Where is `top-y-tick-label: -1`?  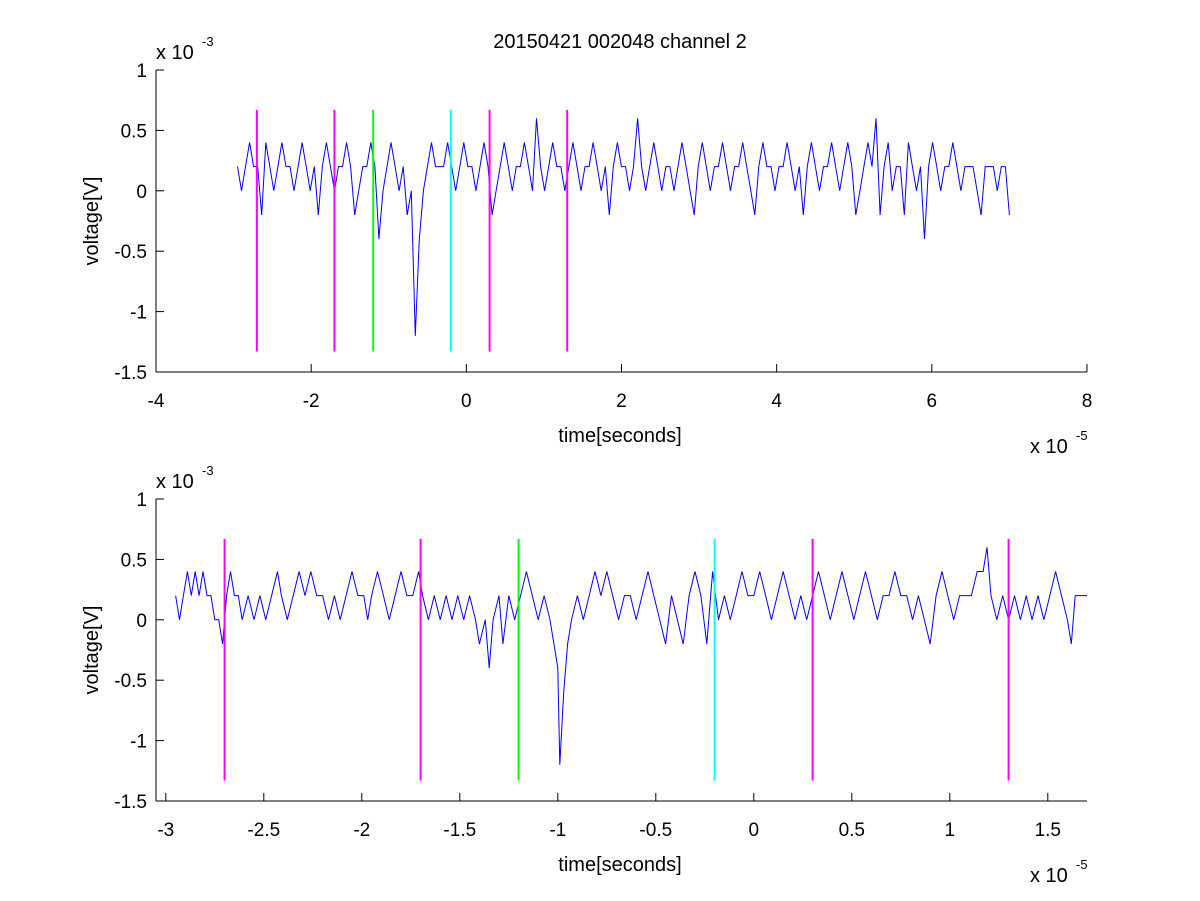
top-y-tick-label: -1 is located at coordinates (138, 313).